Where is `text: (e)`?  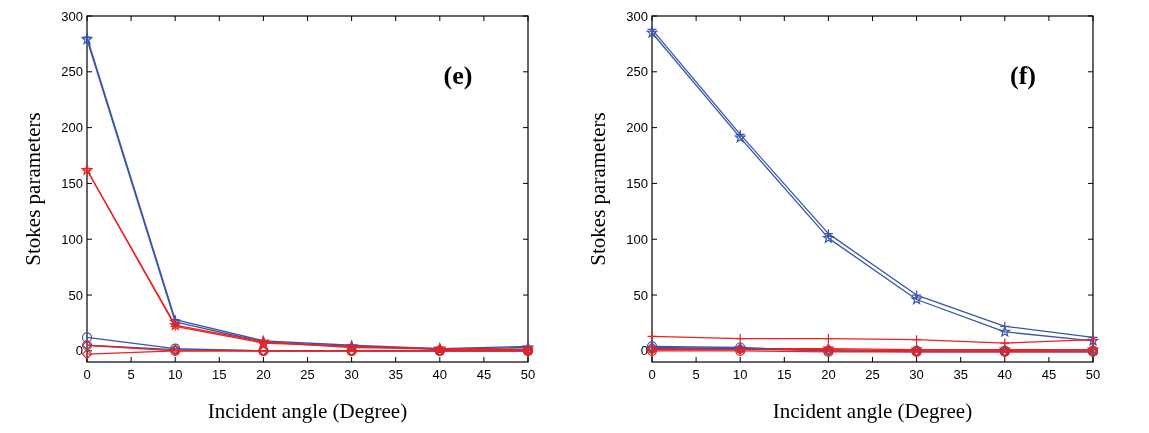 text: (e) is located at coordinates (458, 75).